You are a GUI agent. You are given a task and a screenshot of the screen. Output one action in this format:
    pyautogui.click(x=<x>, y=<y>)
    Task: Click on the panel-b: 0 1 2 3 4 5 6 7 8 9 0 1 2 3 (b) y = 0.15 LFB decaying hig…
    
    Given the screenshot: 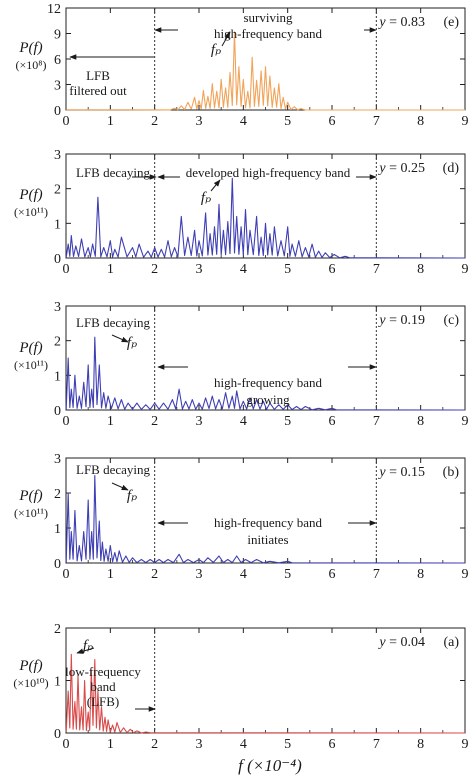 What is the action you would take?
    pyautogui.click(x=261, y=517)
    